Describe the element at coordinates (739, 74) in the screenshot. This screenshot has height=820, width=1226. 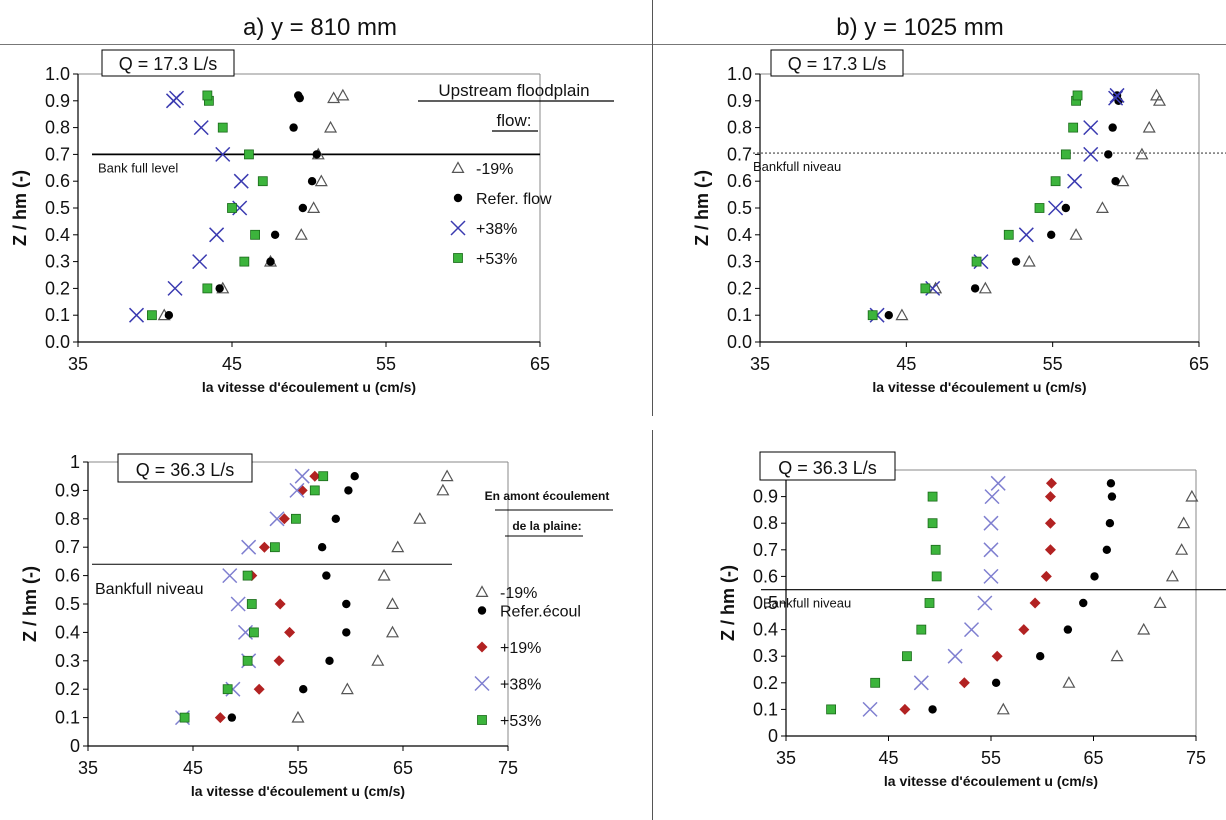
I see `y-tick-label: 1.0` at that location.